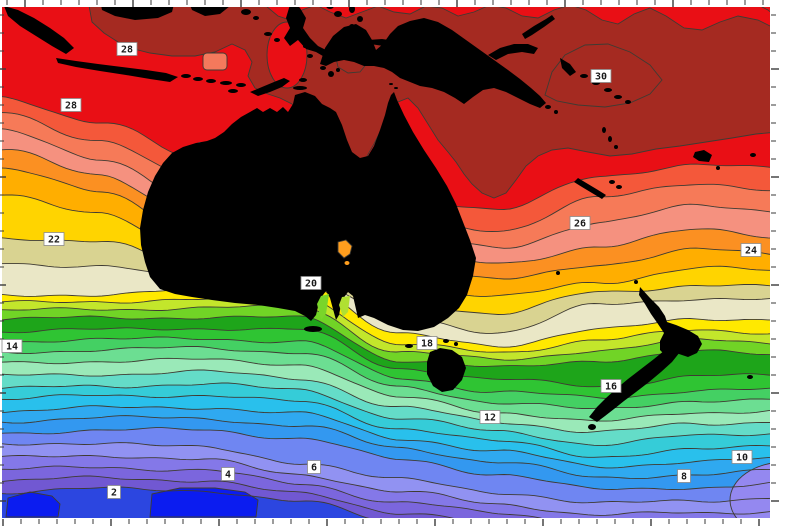 The width and height of the screenshot is (799, 526). What do you see at coordinates (117, 70) in the screenshot?
I see `land-java` at bounding box center [117, 70].